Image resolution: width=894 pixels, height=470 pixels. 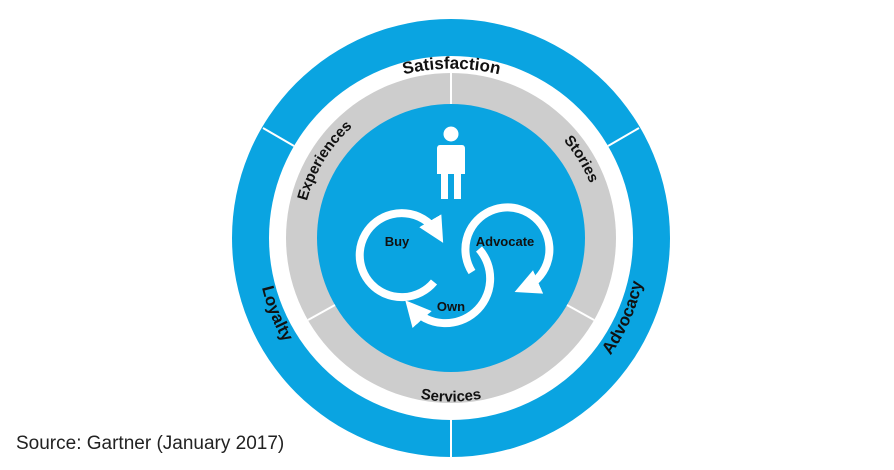 I want to click on person-icon, so click(x=451, y=162).